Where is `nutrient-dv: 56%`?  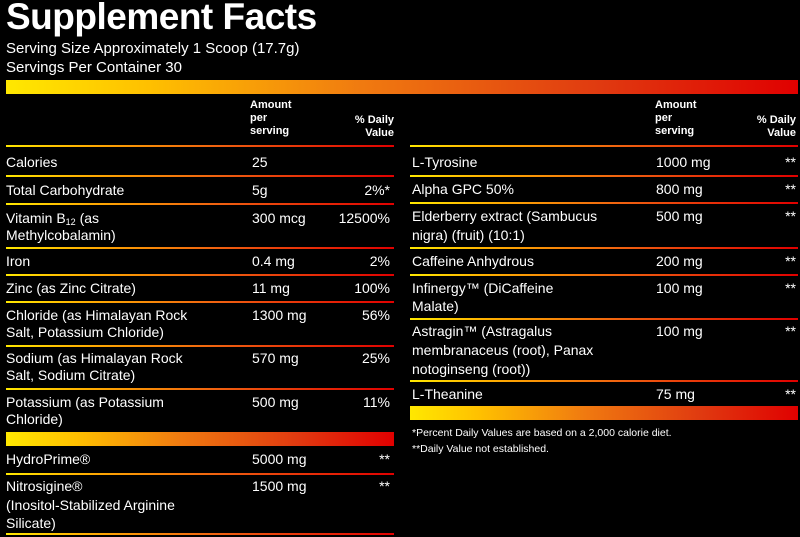 nutrient-dv: 56% is located at coordinates (375, 315).